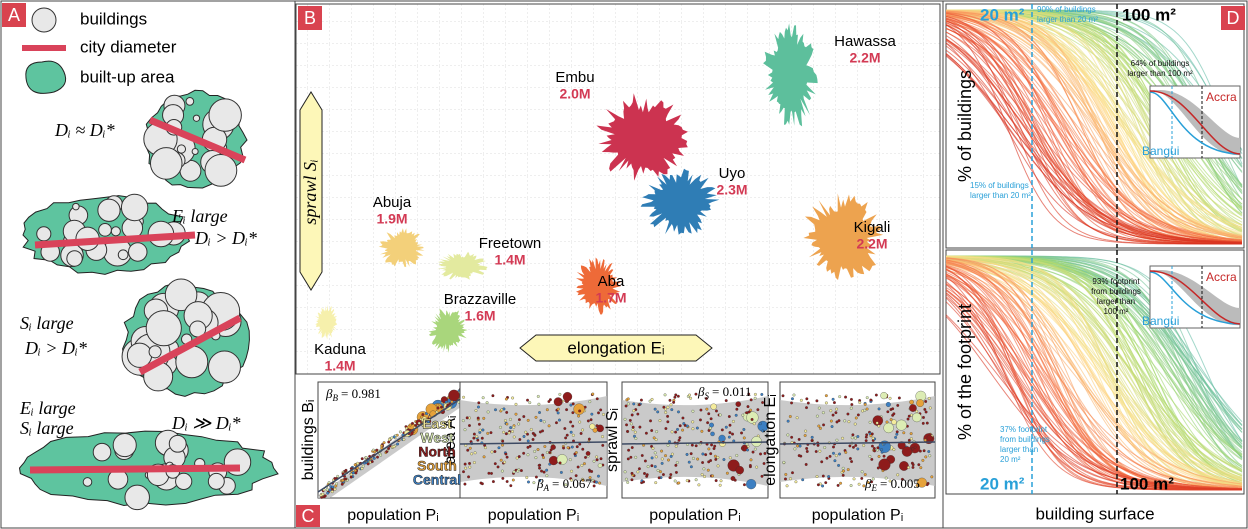  I want to click on fit-line, so click(393, 443).